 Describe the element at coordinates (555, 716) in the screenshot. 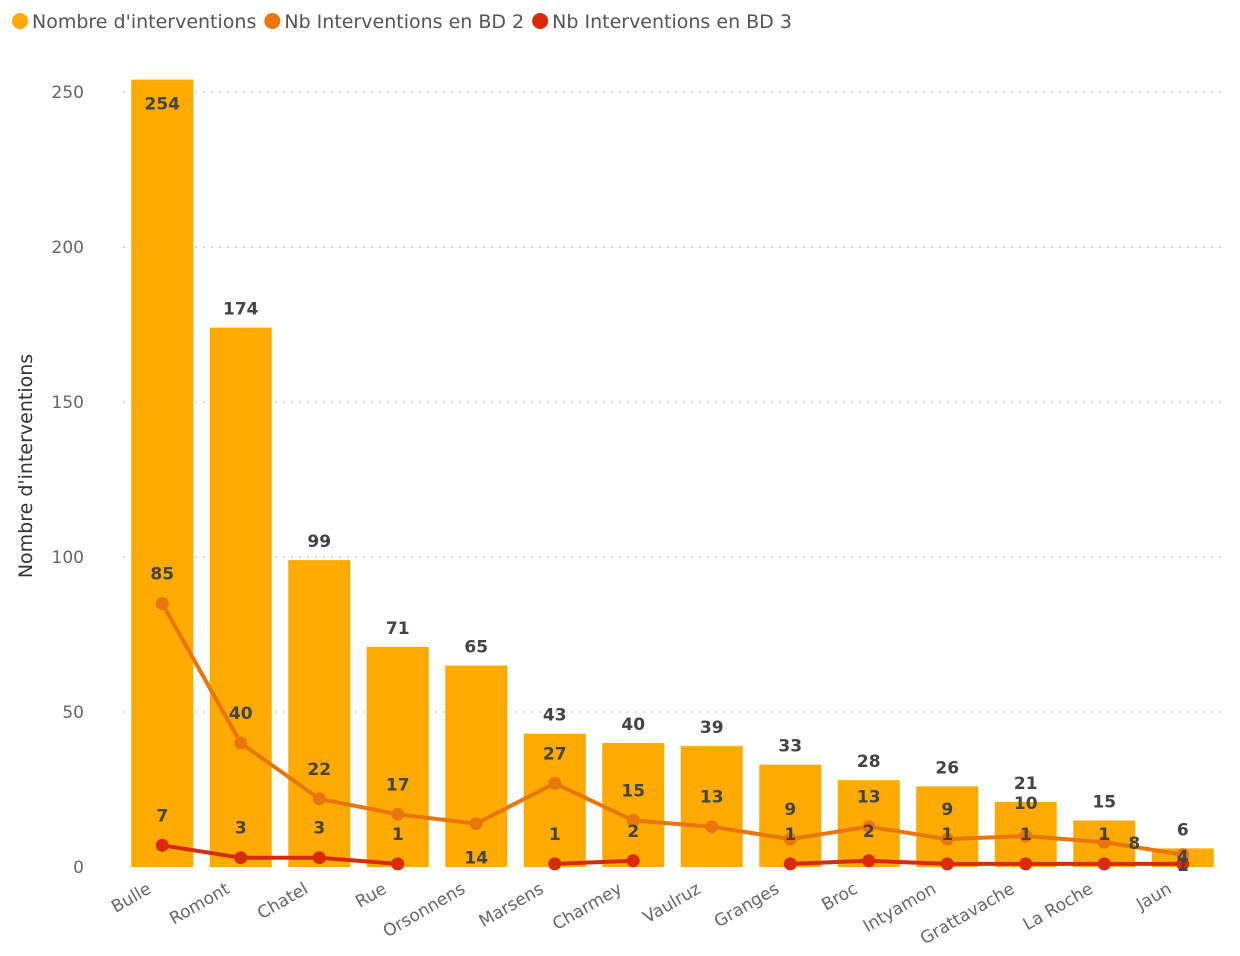

I see `label-bar-marsens: 43` at that location.